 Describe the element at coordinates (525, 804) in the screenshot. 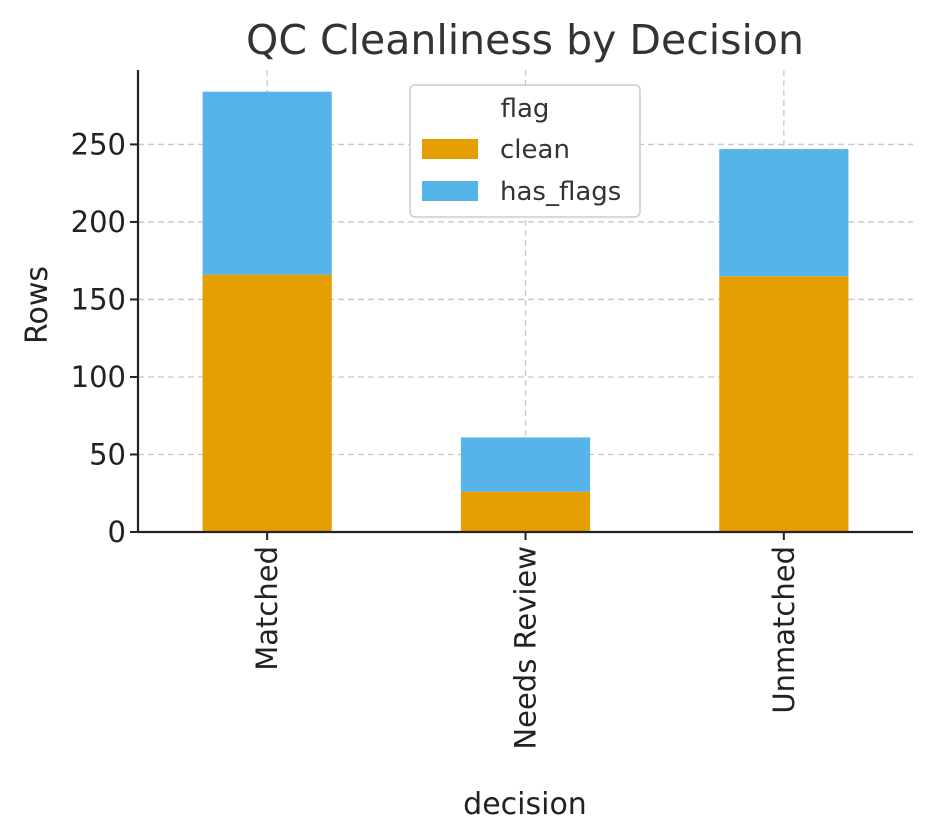

I see `x-axis-label: decision` at that location.